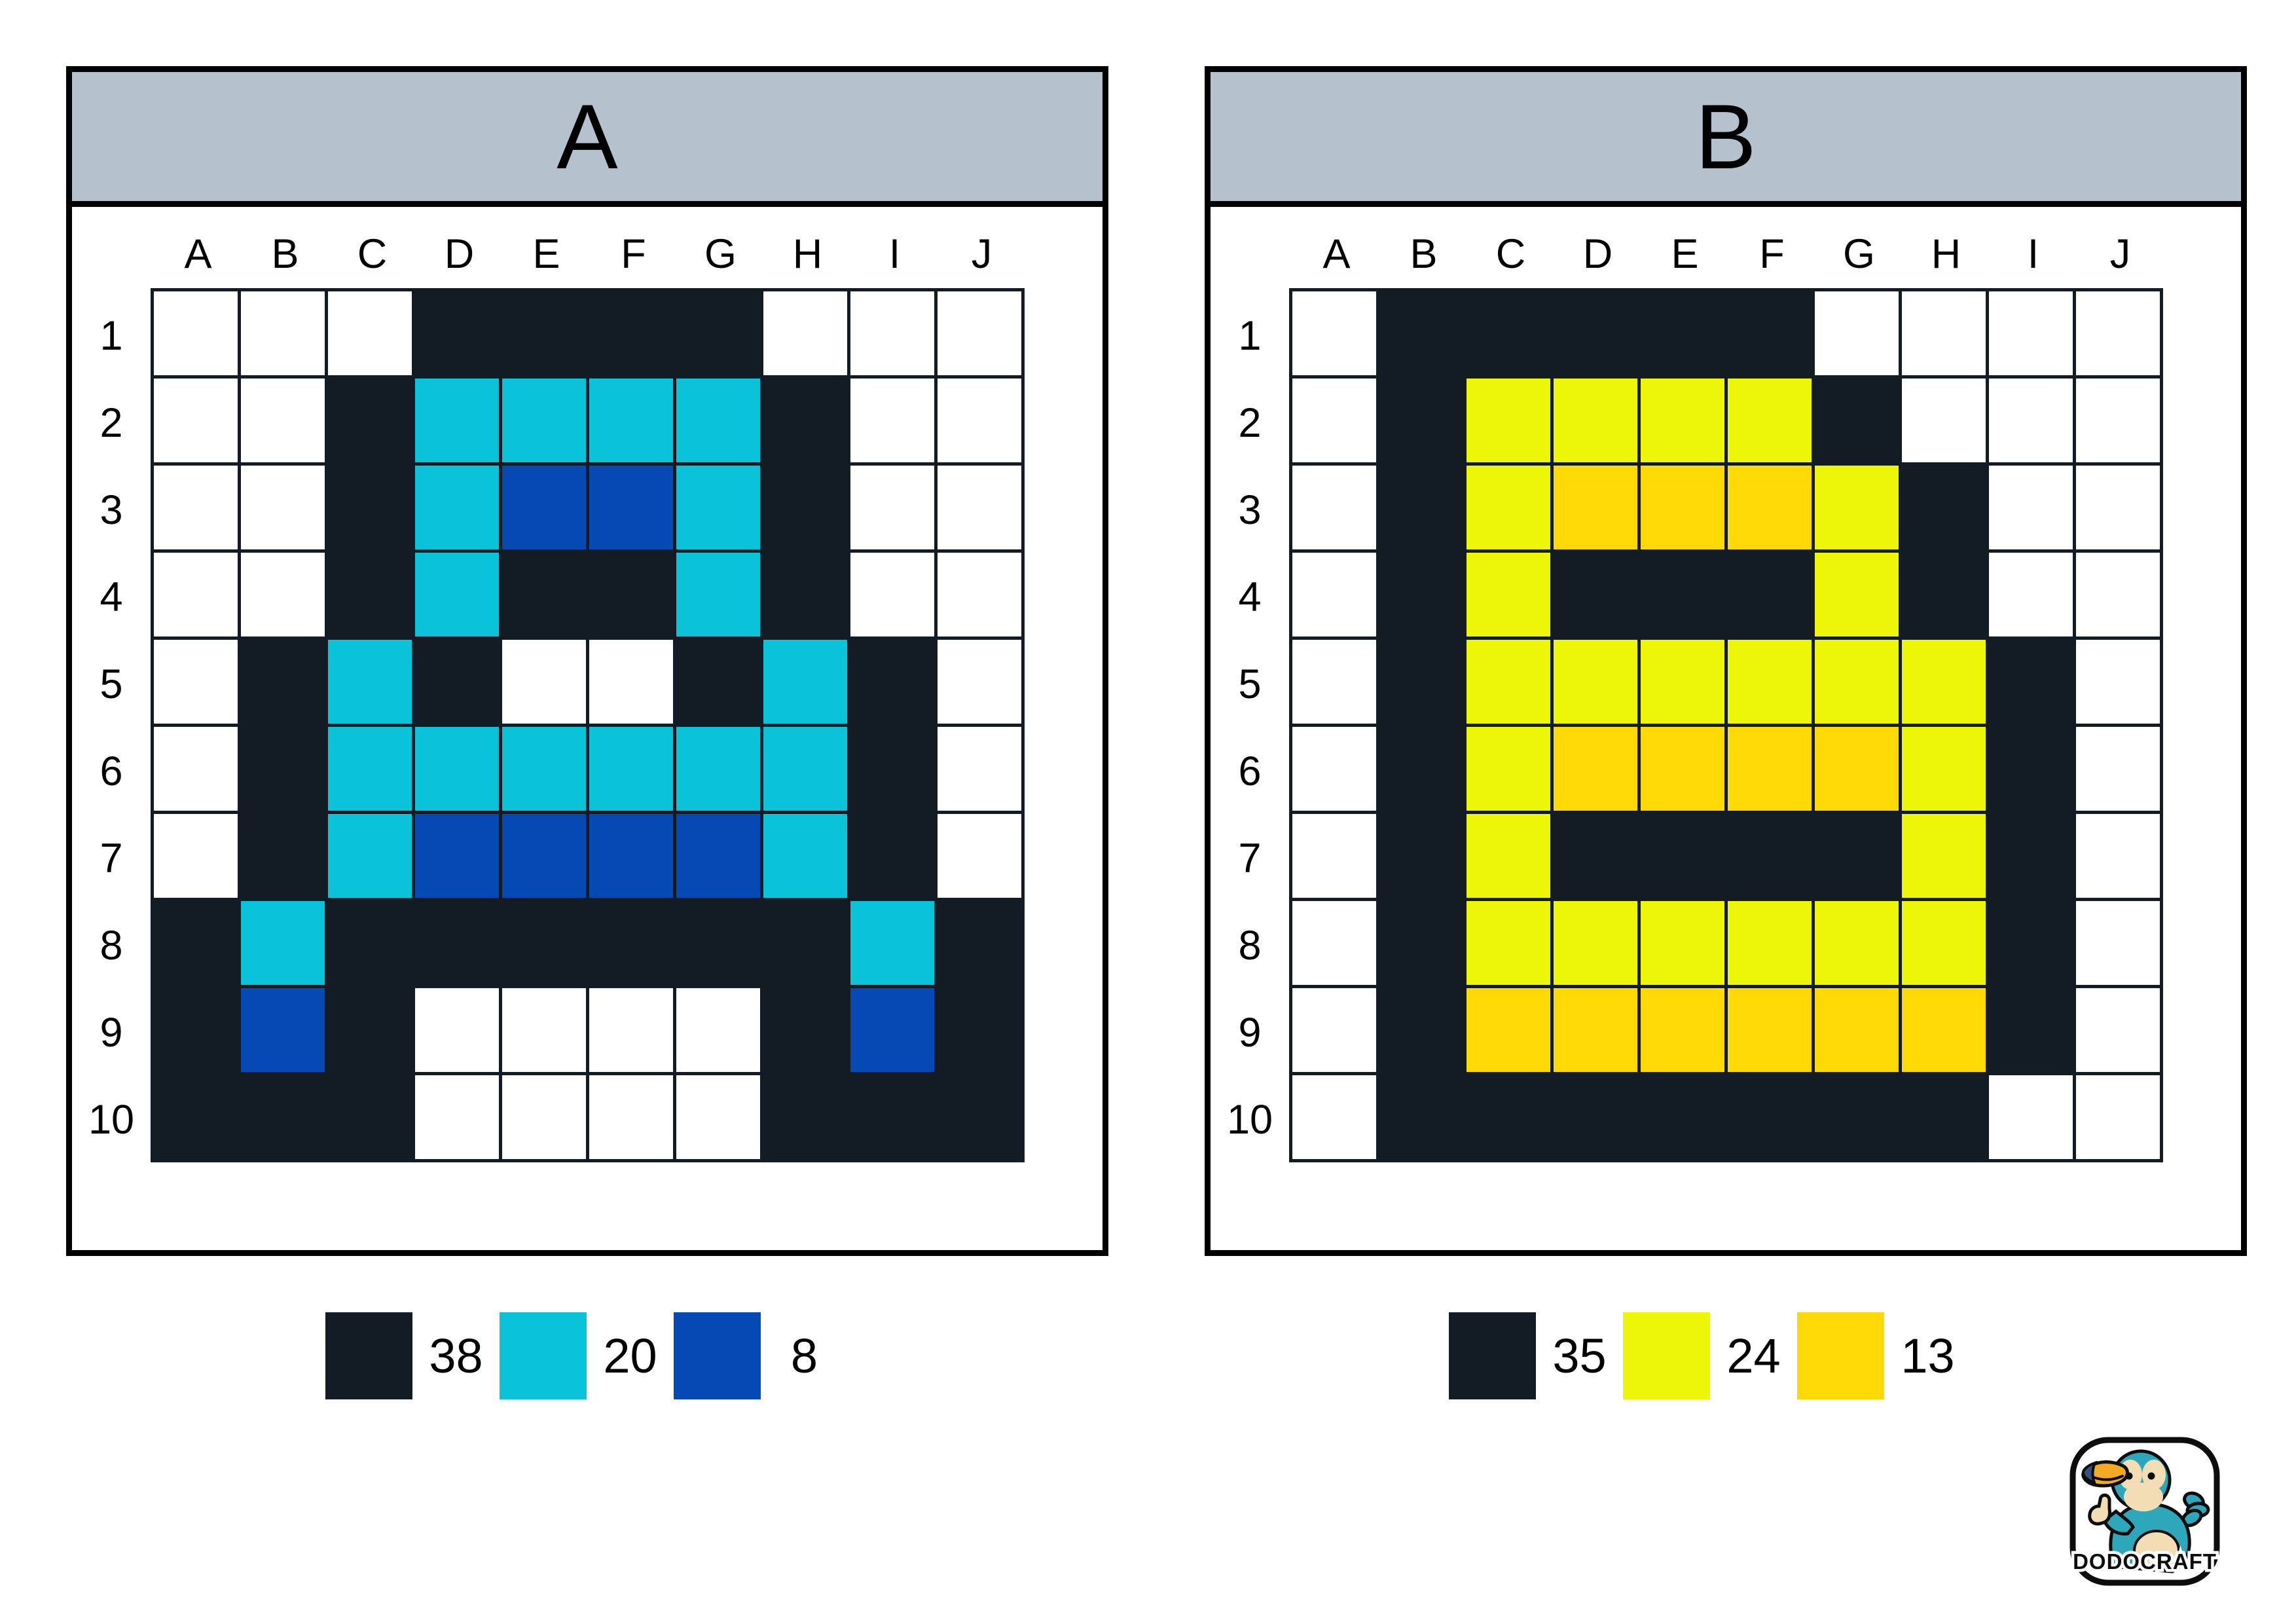 This screenshot has height=1624, width=2296. What do you see at coordinates (2143, 1497) in the screenshot?
I see `dodo-cheek` at bounding box center [2143, 1497].